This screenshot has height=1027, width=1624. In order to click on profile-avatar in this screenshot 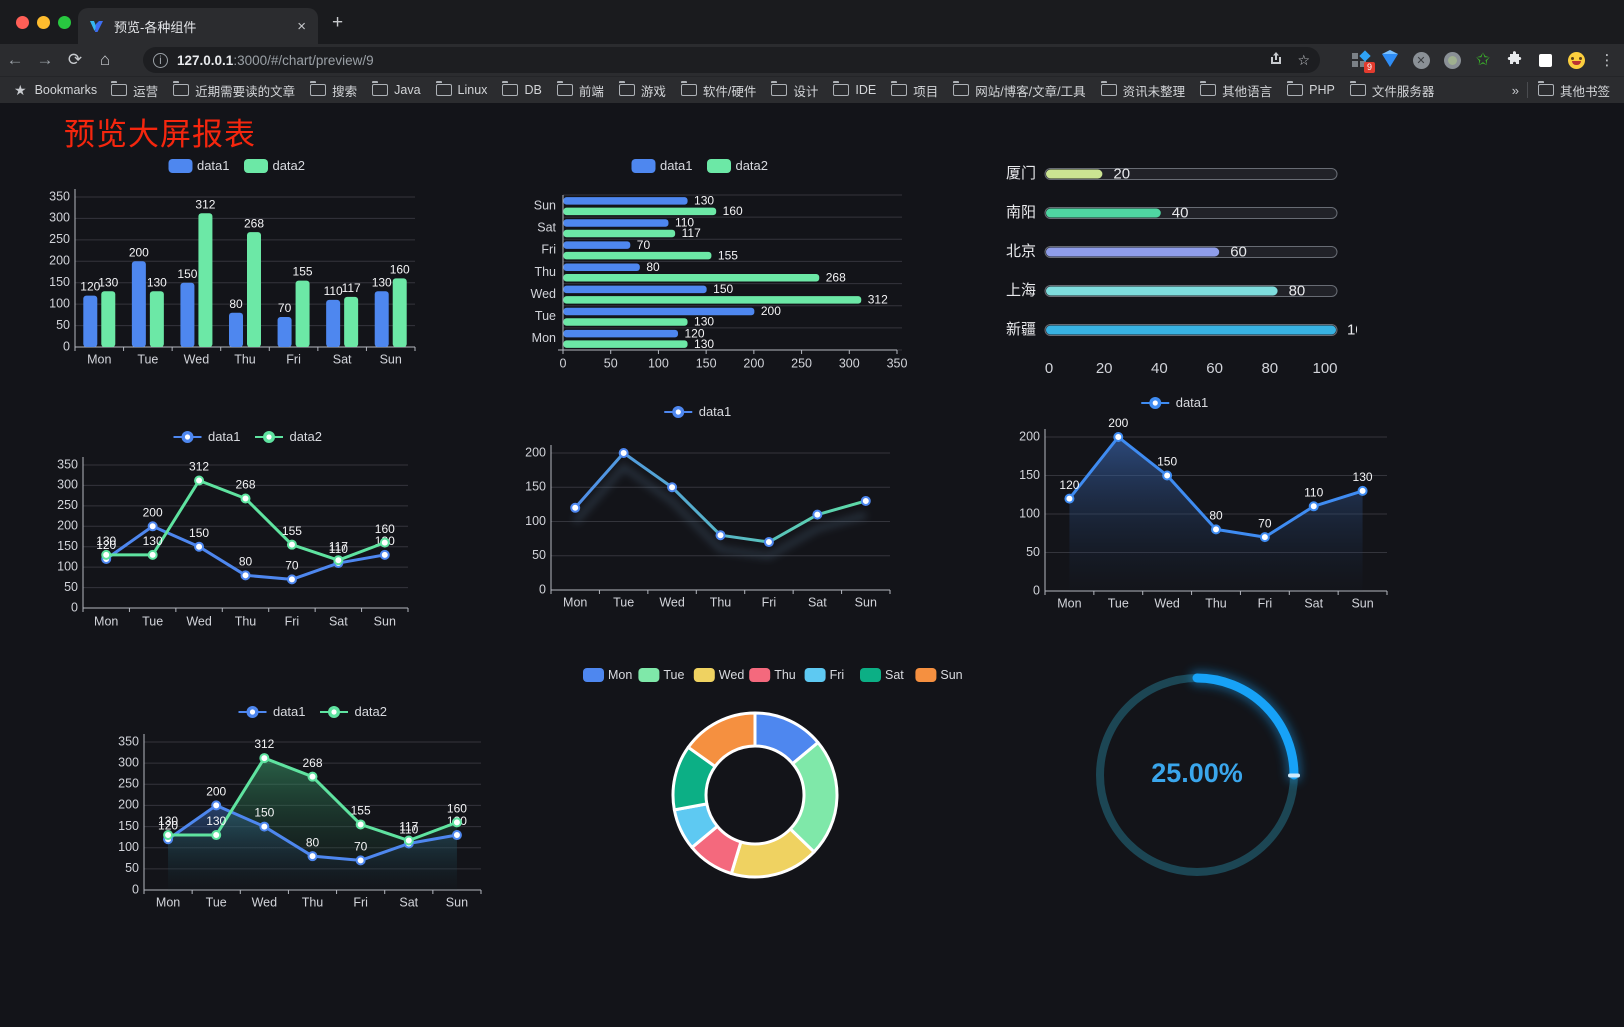, I will do `click(1576, 60)`.